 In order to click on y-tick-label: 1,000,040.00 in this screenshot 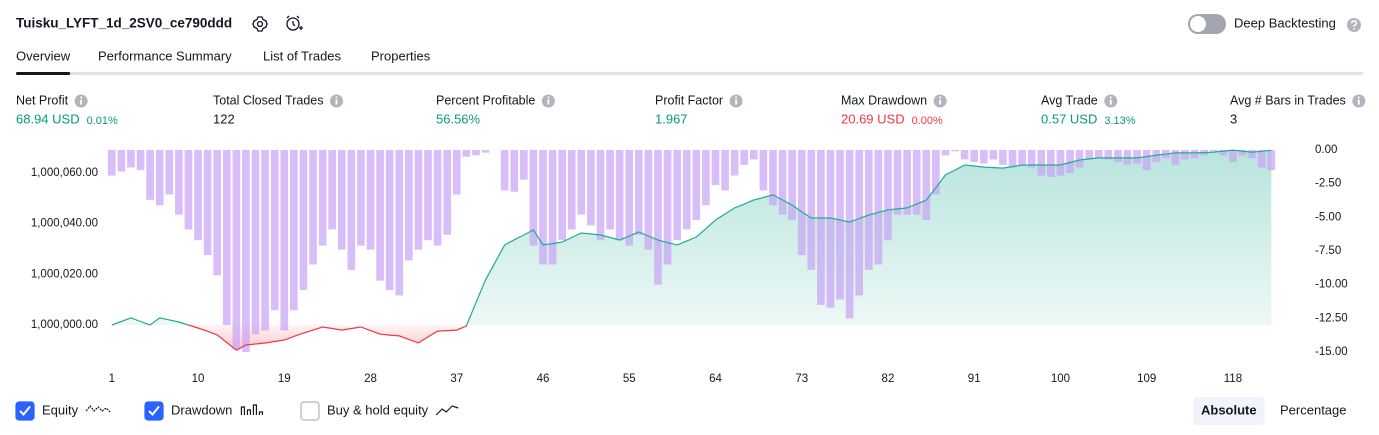, I will do `click(64, 224)`.